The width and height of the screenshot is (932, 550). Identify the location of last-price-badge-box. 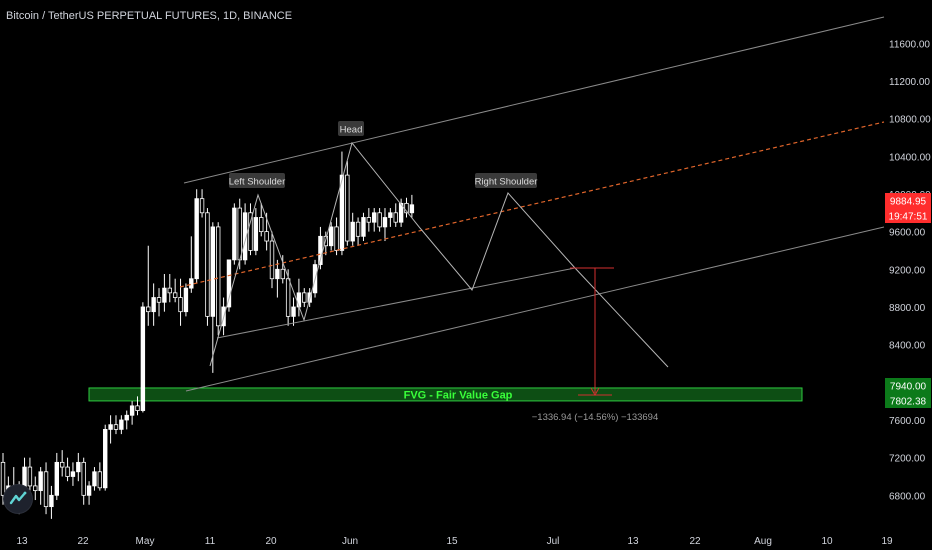
(908, 200).